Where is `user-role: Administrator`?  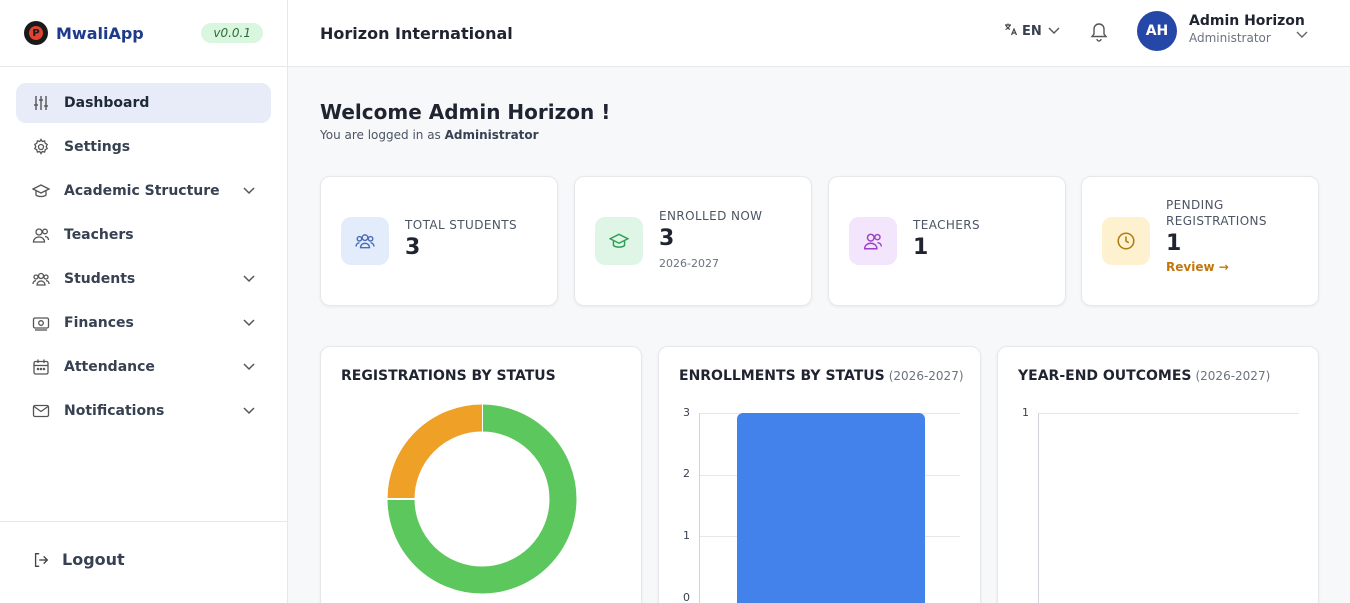
user-role: Administrator is located at coordinates (1230, 38).